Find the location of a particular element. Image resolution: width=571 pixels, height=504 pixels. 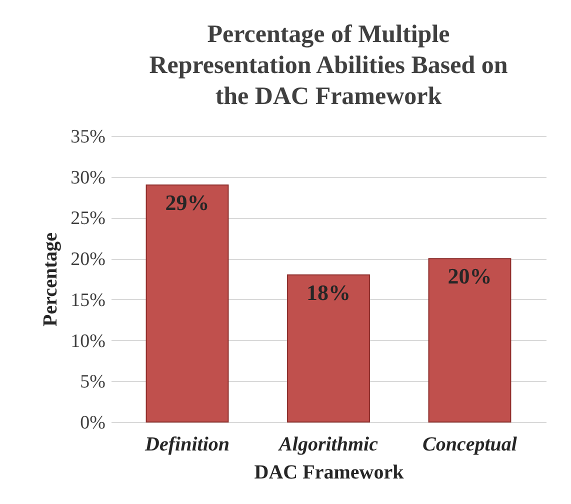

x-tick-label: Conceptual is located at coordinates (470, 445).